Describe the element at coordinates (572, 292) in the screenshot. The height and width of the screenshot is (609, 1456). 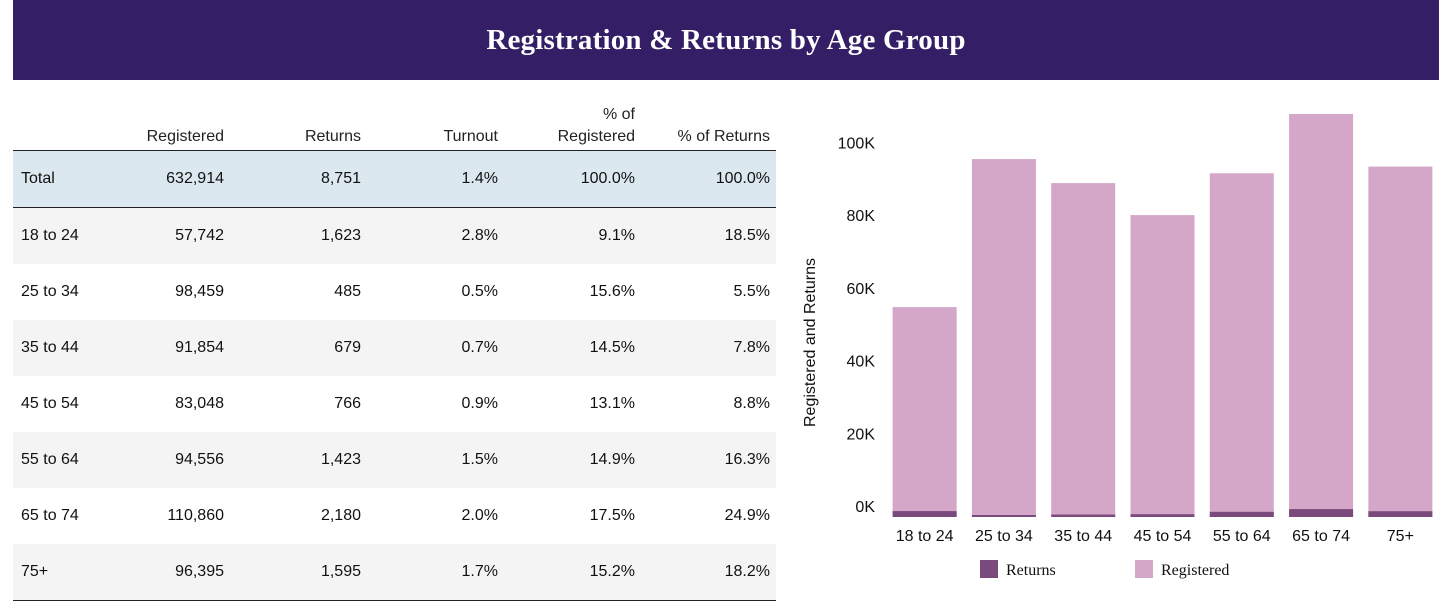
I see `table-cell: 15.6%` at that location.